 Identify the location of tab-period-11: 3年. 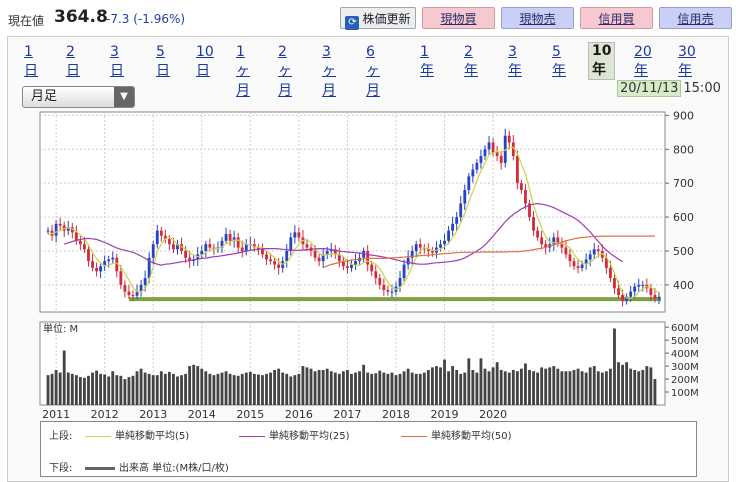
(515, 61).